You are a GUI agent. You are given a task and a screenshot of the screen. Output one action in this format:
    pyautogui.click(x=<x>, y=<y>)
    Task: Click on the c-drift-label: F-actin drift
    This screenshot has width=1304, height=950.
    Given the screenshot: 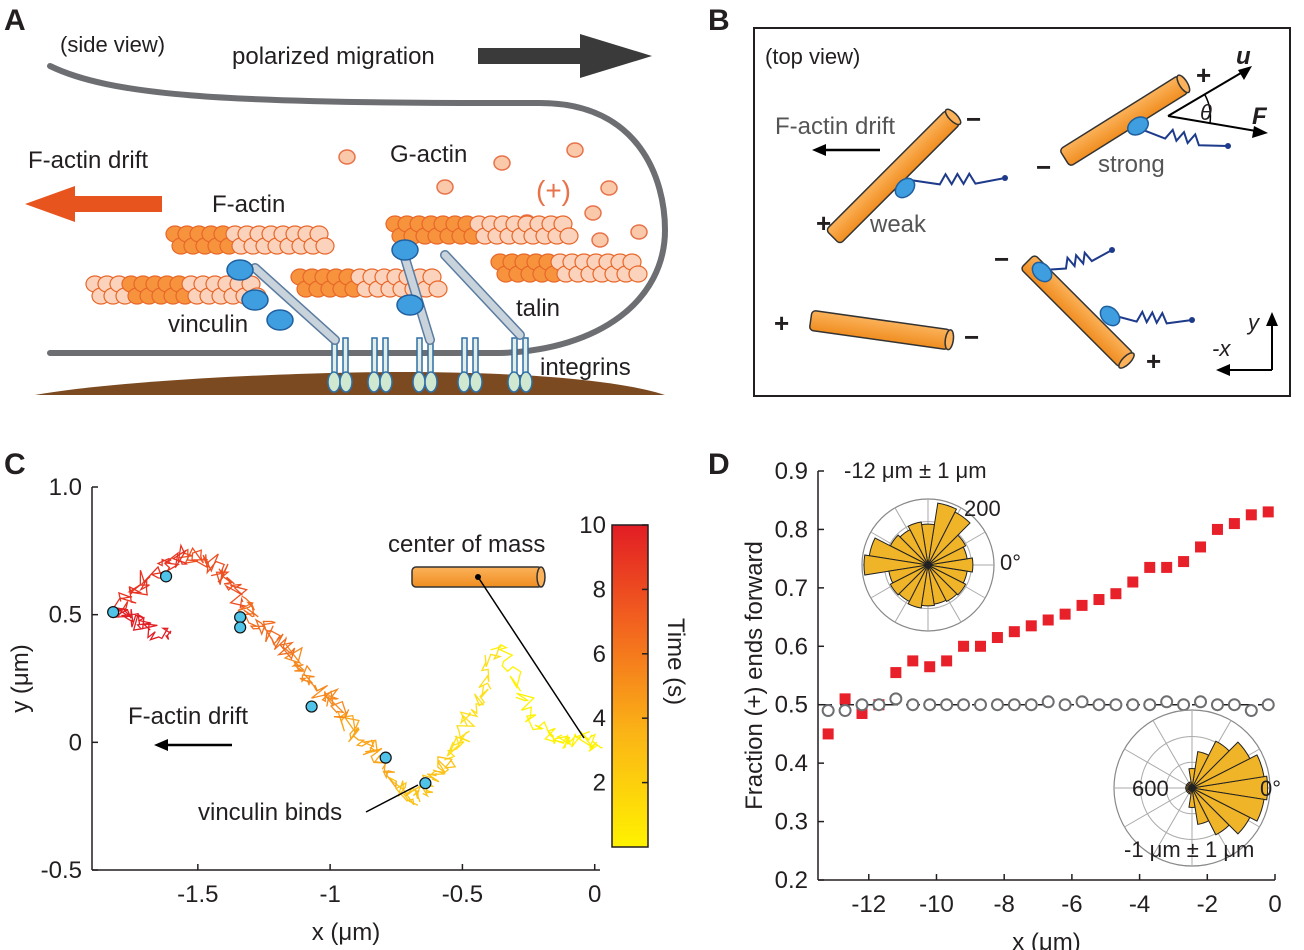 What is the action you would take?
    pyautogui.click(x=188, y=716)
    